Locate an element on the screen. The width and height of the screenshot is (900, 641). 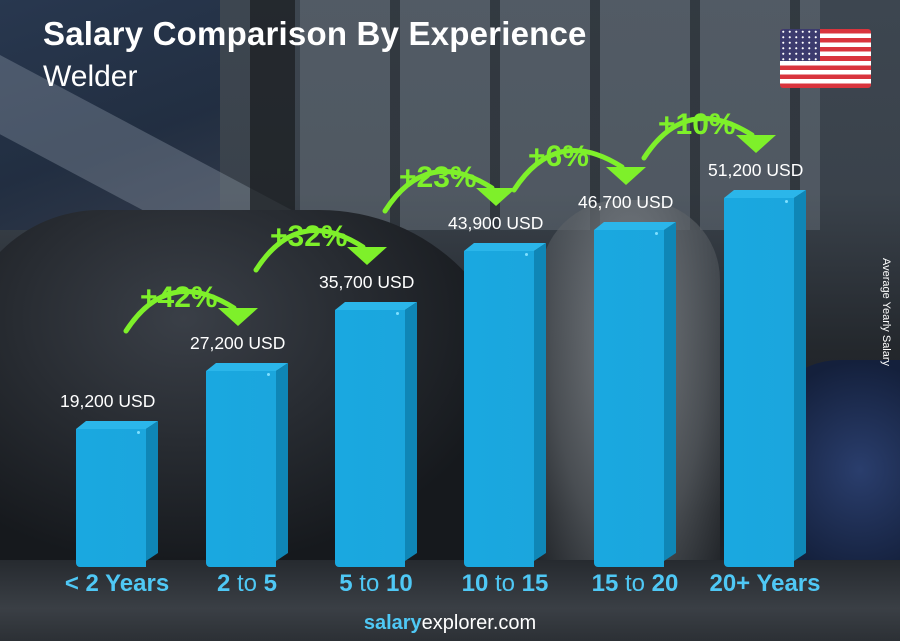
value-label: 51,200 USD is located at coordinates (756, 170).